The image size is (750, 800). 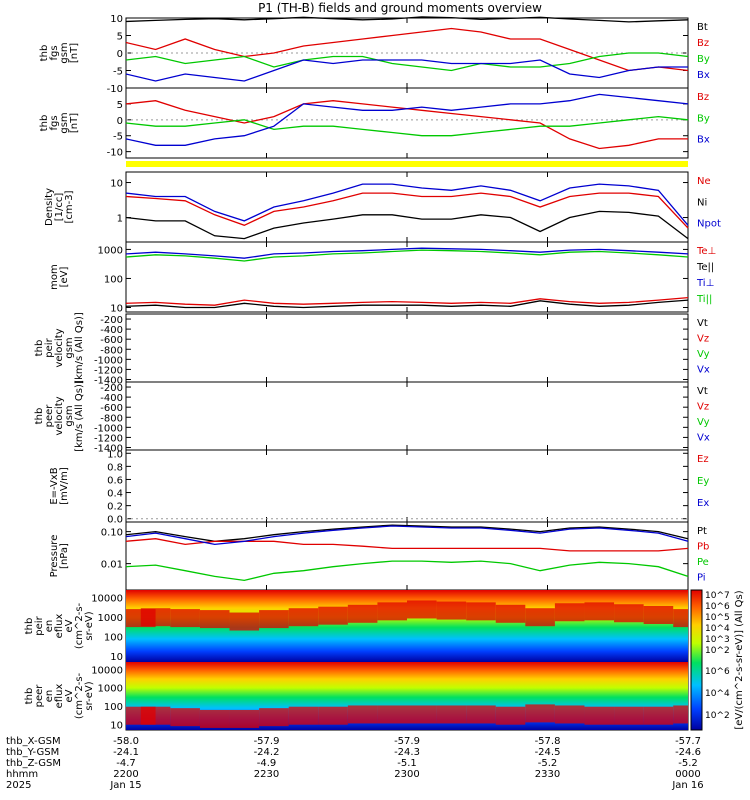 I want to click on panel-fgs-gsm-2-legend-0: Bz, so click(x=703, y=97).